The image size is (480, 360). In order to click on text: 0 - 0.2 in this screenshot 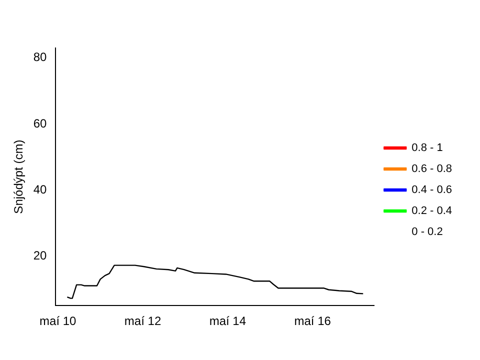, I will do `click(427, 232)`.